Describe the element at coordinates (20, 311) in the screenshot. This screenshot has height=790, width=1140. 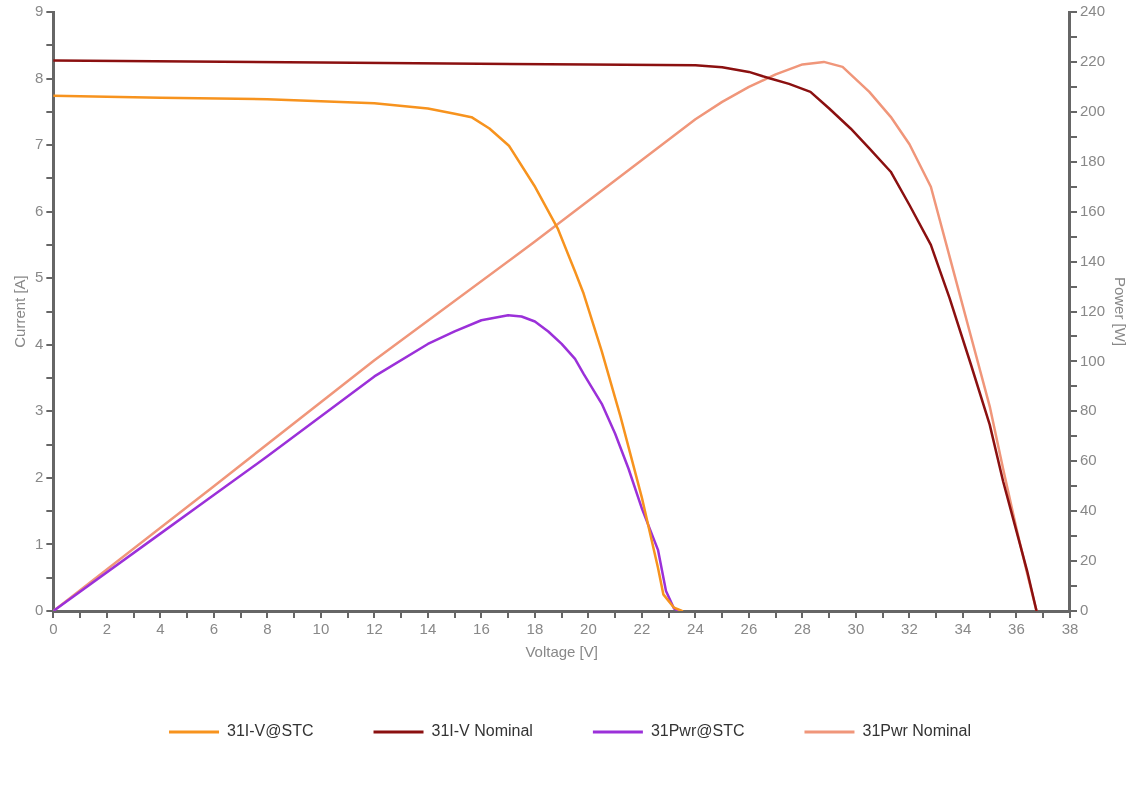
I see `y-axis-title: Current [A]` at that location.